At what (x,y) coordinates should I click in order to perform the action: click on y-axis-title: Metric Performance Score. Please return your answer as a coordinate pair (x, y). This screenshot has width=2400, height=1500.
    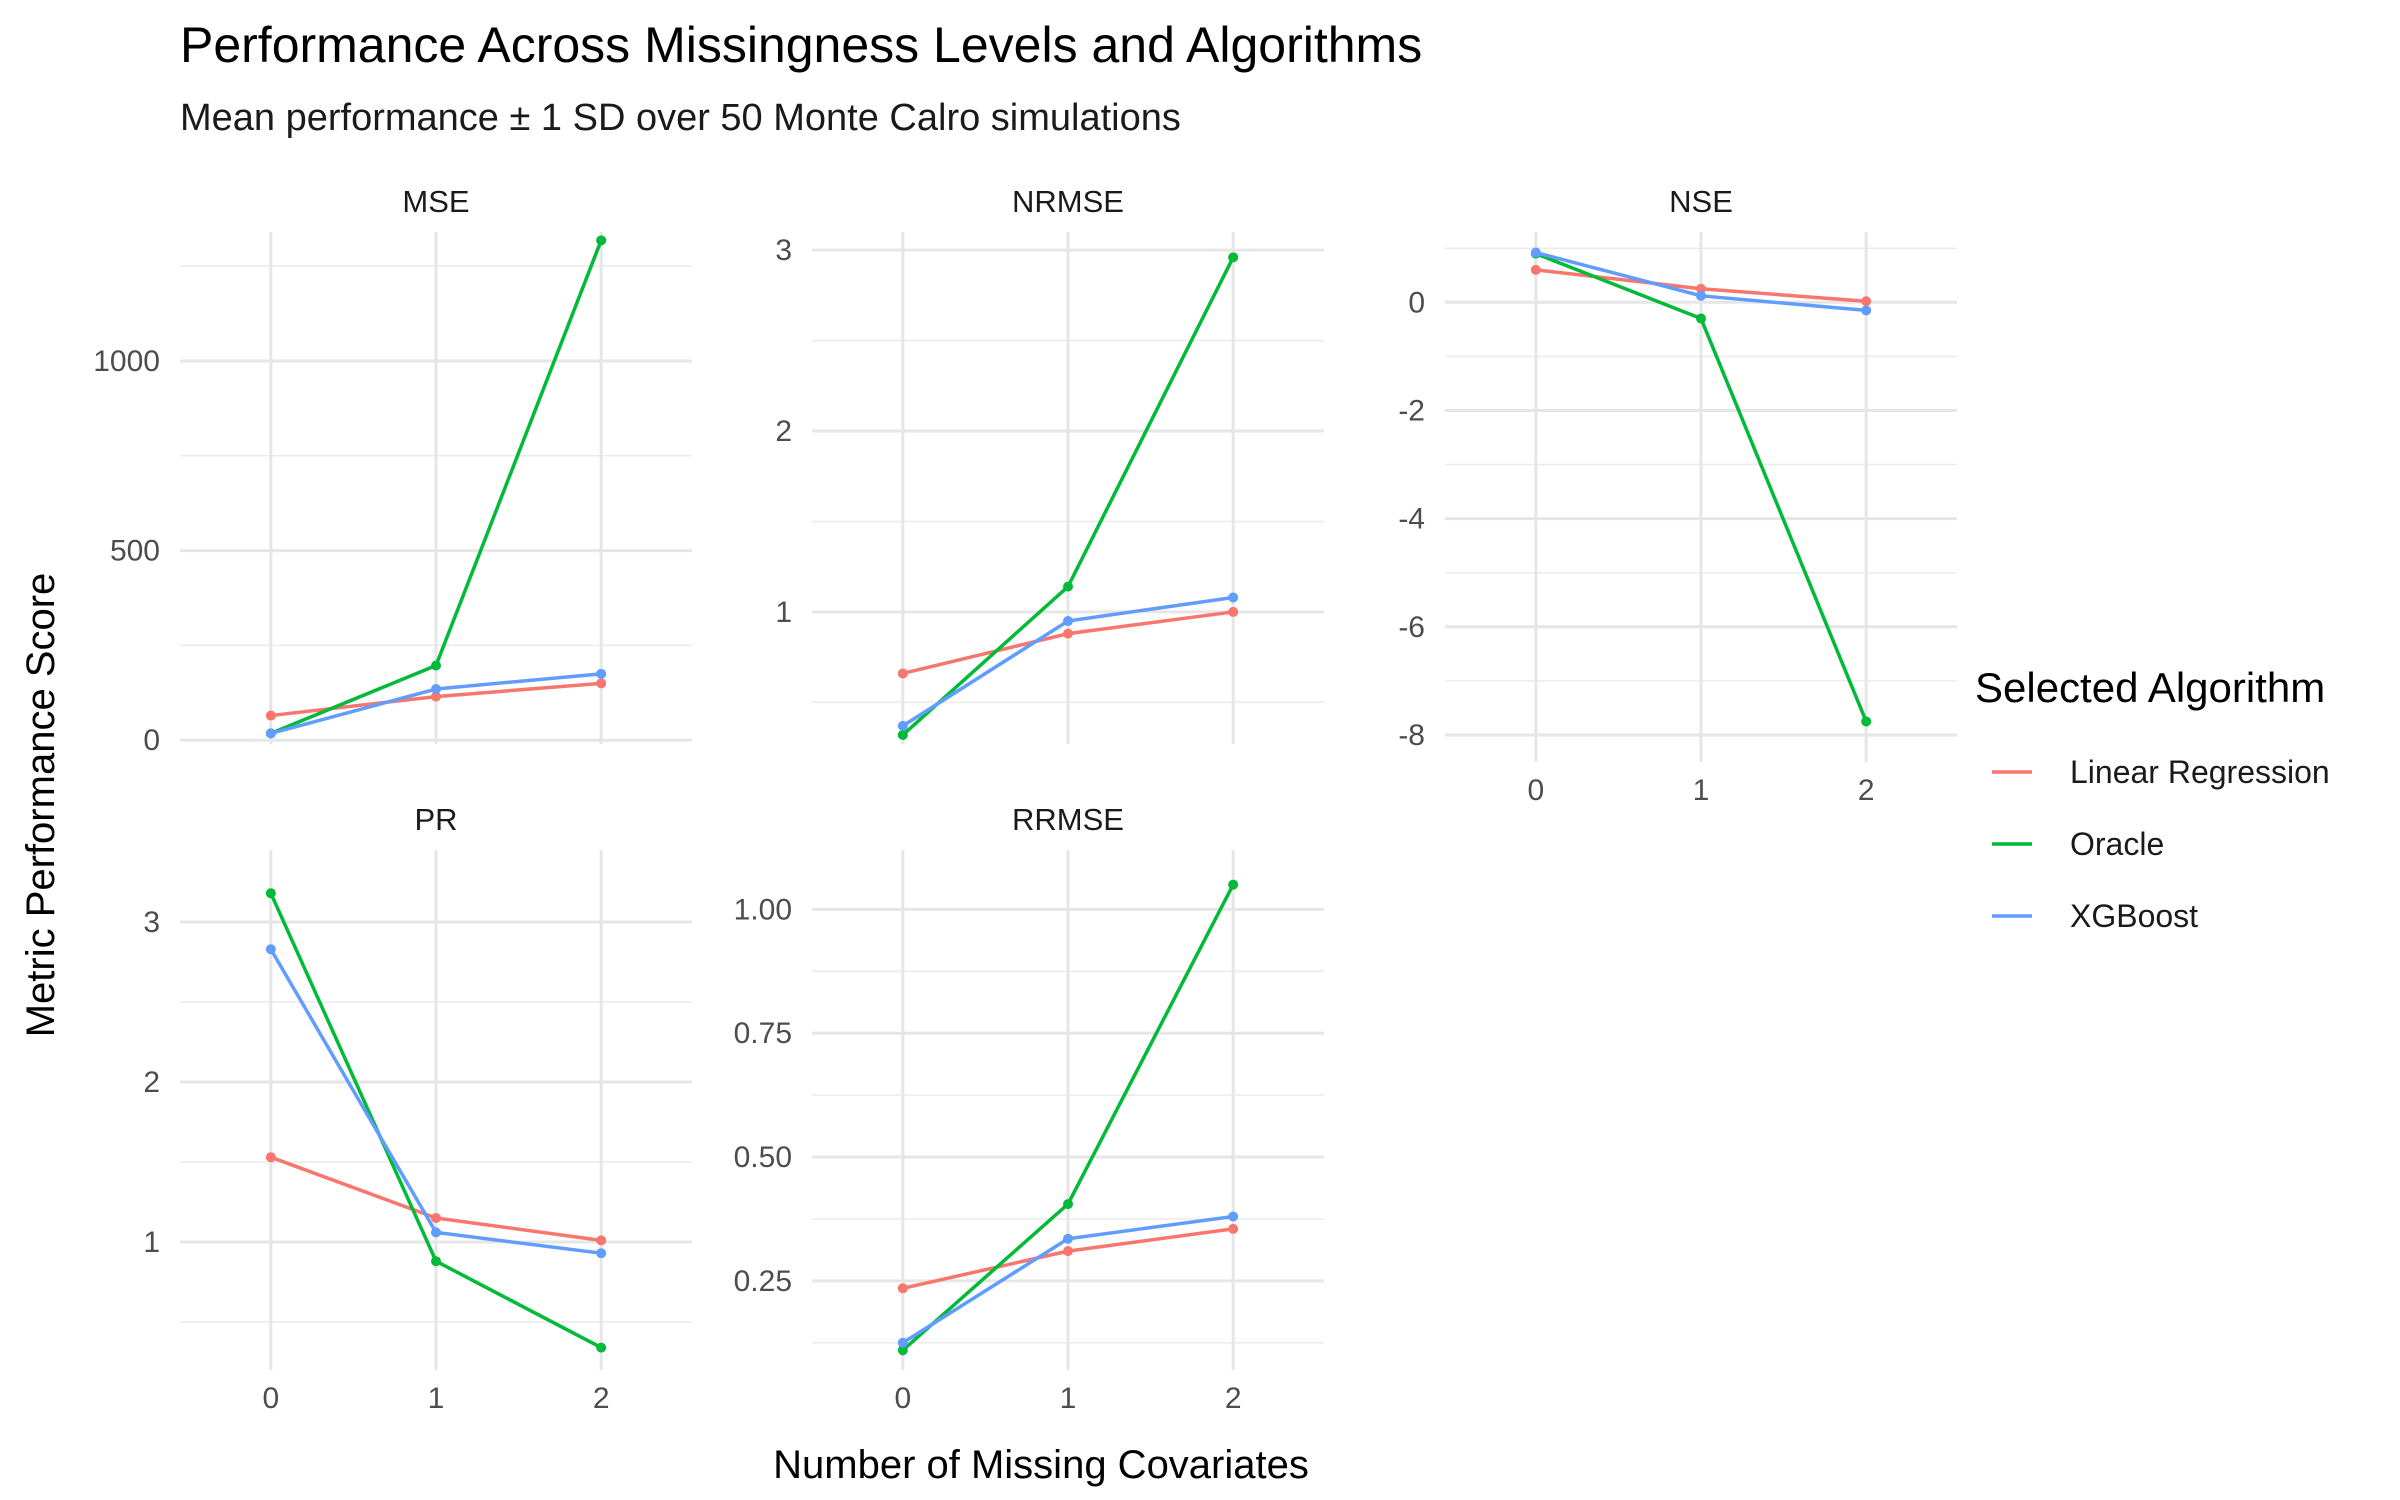
    Looking at the image, I should click on (41, 805).